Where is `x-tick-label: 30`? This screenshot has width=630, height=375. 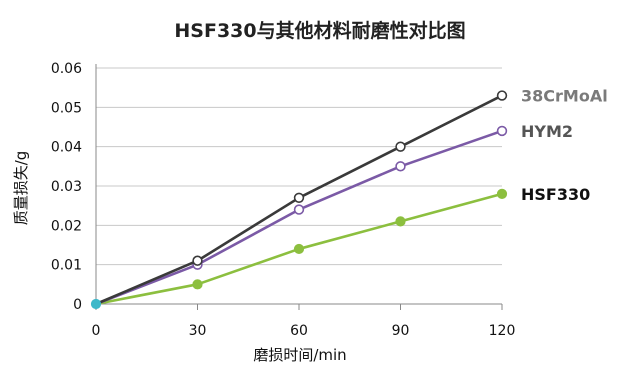 x-tick-label: 30 is located at coordinates (198, 331).